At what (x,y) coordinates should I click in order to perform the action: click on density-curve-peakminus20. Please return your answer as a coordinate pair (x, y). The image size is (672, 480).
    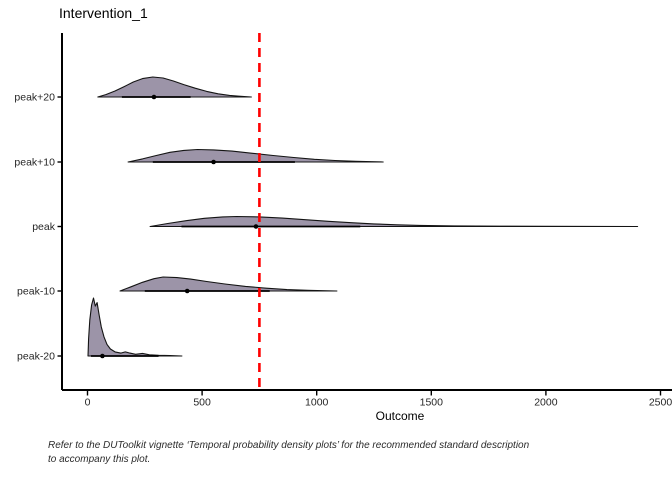
    Looking at the image, I should click on (135, 327).